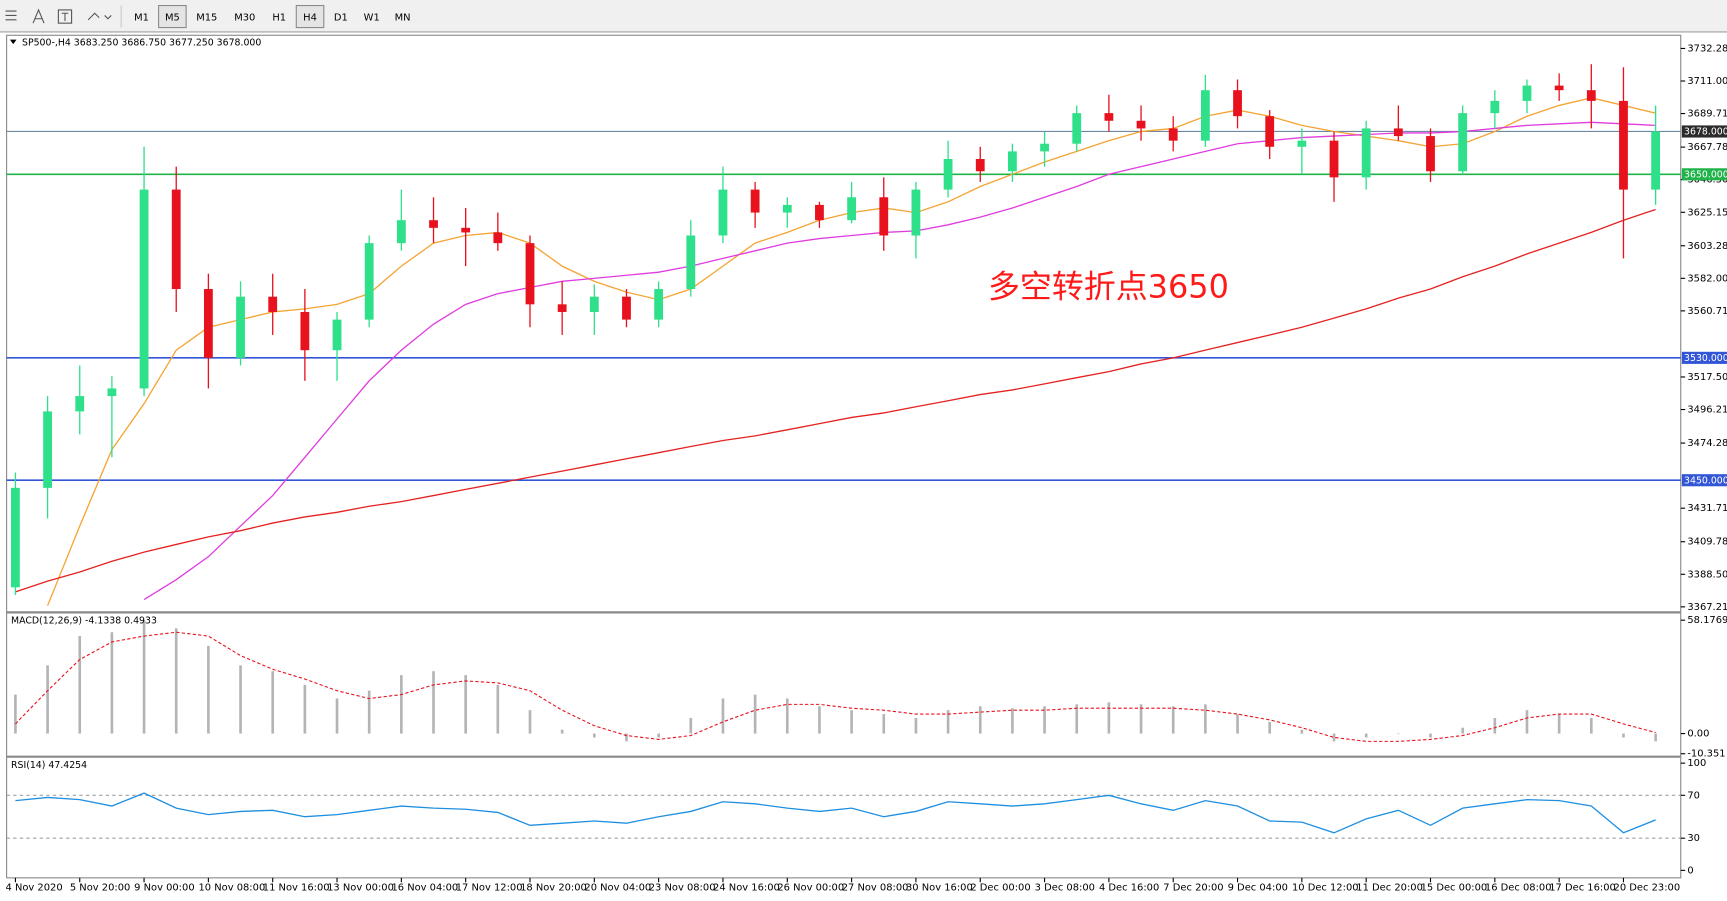  What do you see at coordinates (1707, 278) in the screenshot?
I see `y-tick-label: 3582.000` at bounding box center [1707, 278].